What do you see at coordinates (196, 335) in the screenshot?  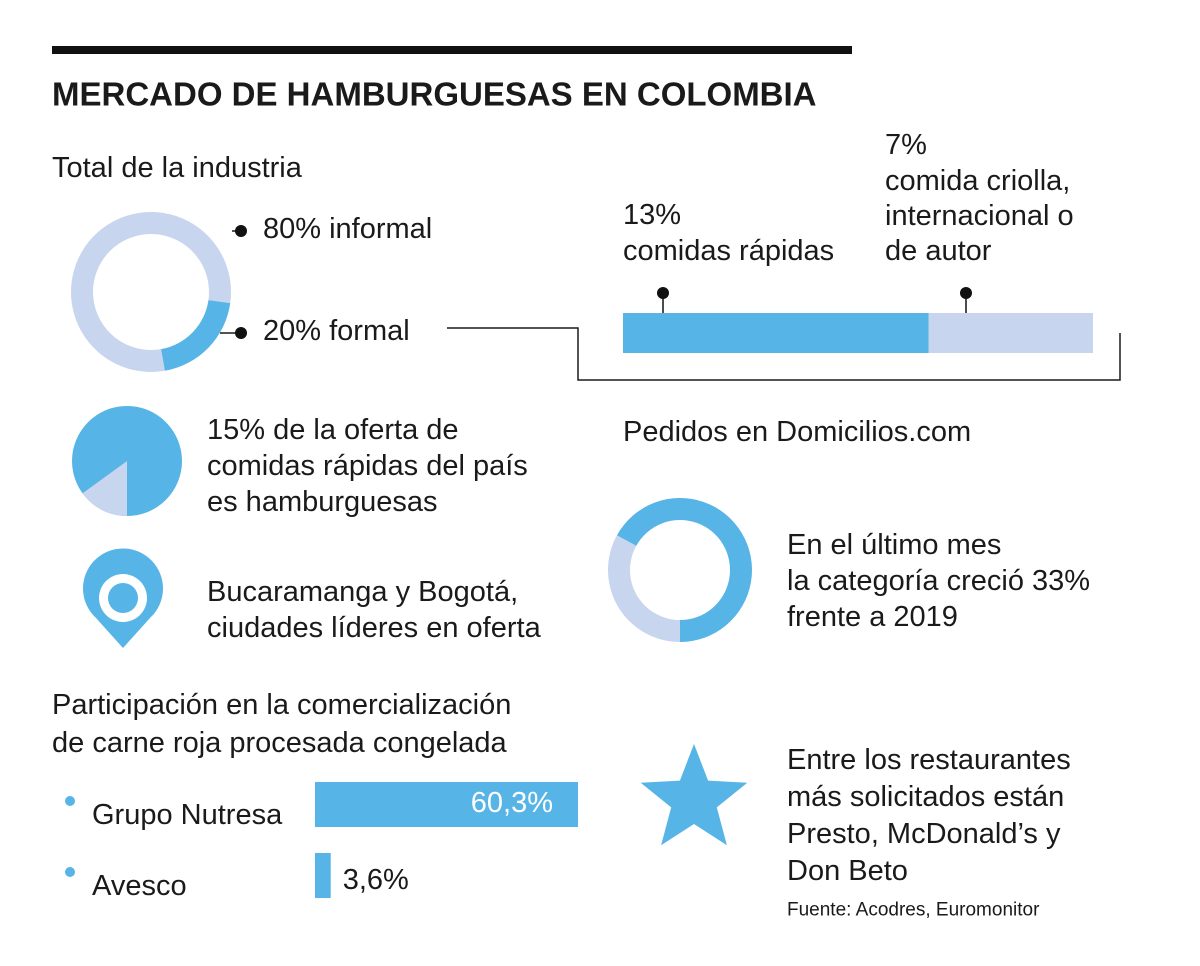 I see `donut-arc` at bounding box center [196, 335].